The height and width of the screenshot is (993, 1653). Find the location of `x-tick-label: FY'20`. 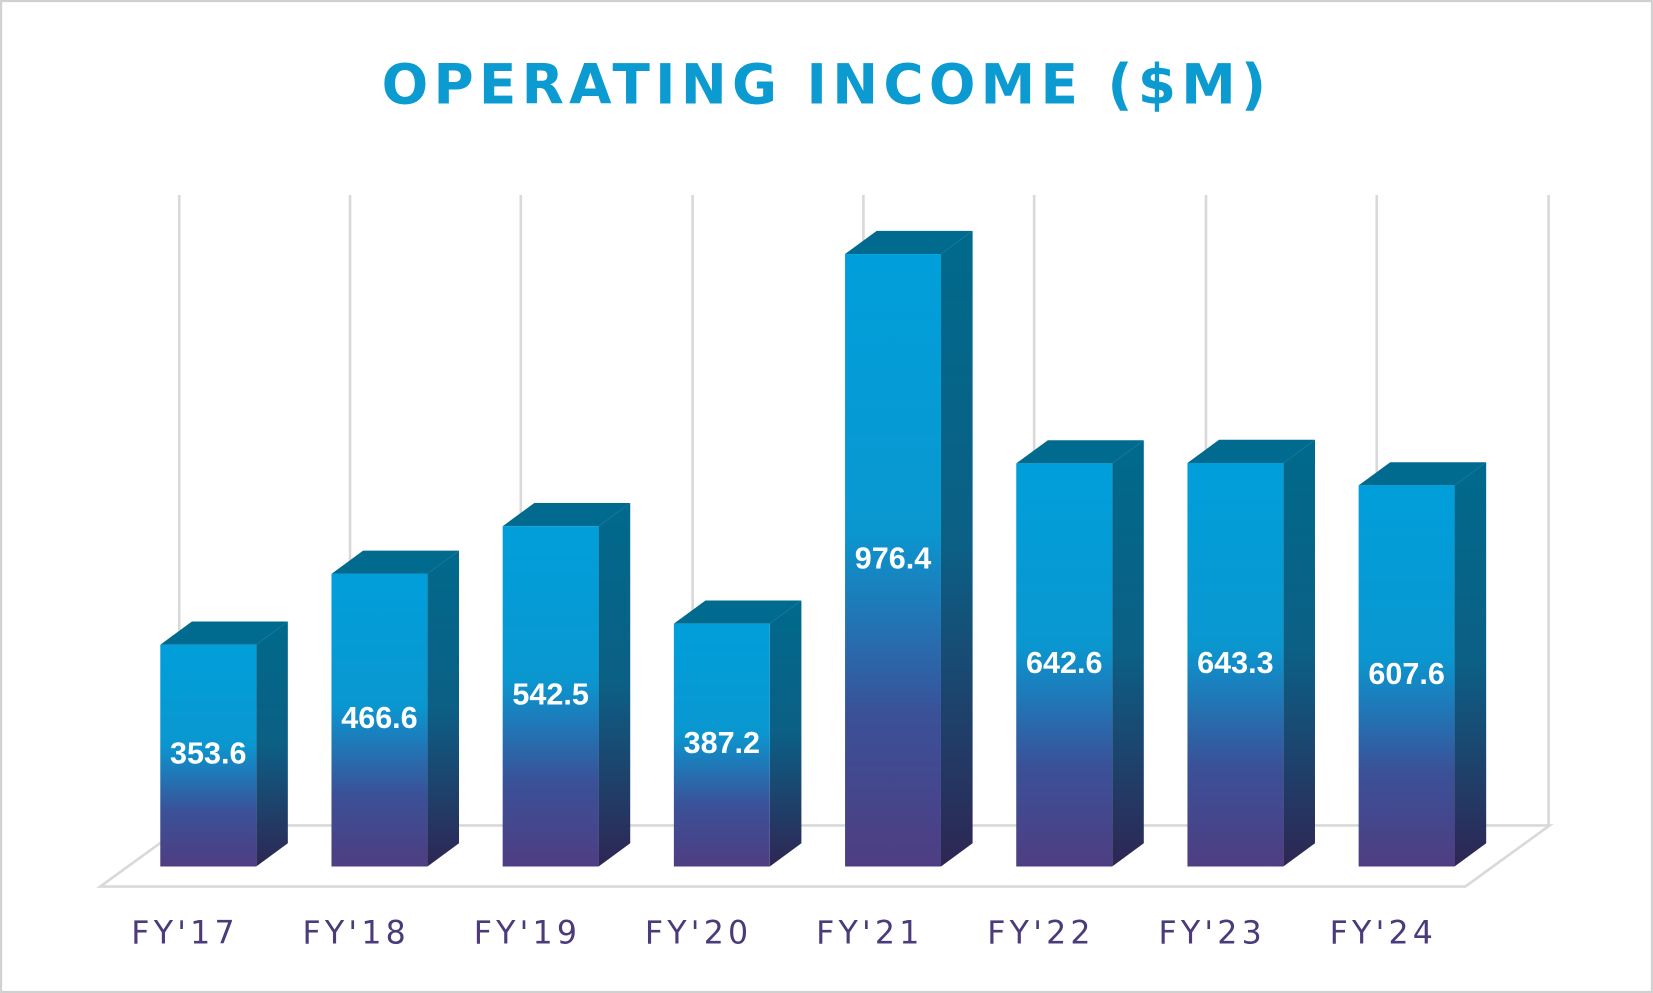

x-tick-label: FY'20 is located at coordinates (698, 933).